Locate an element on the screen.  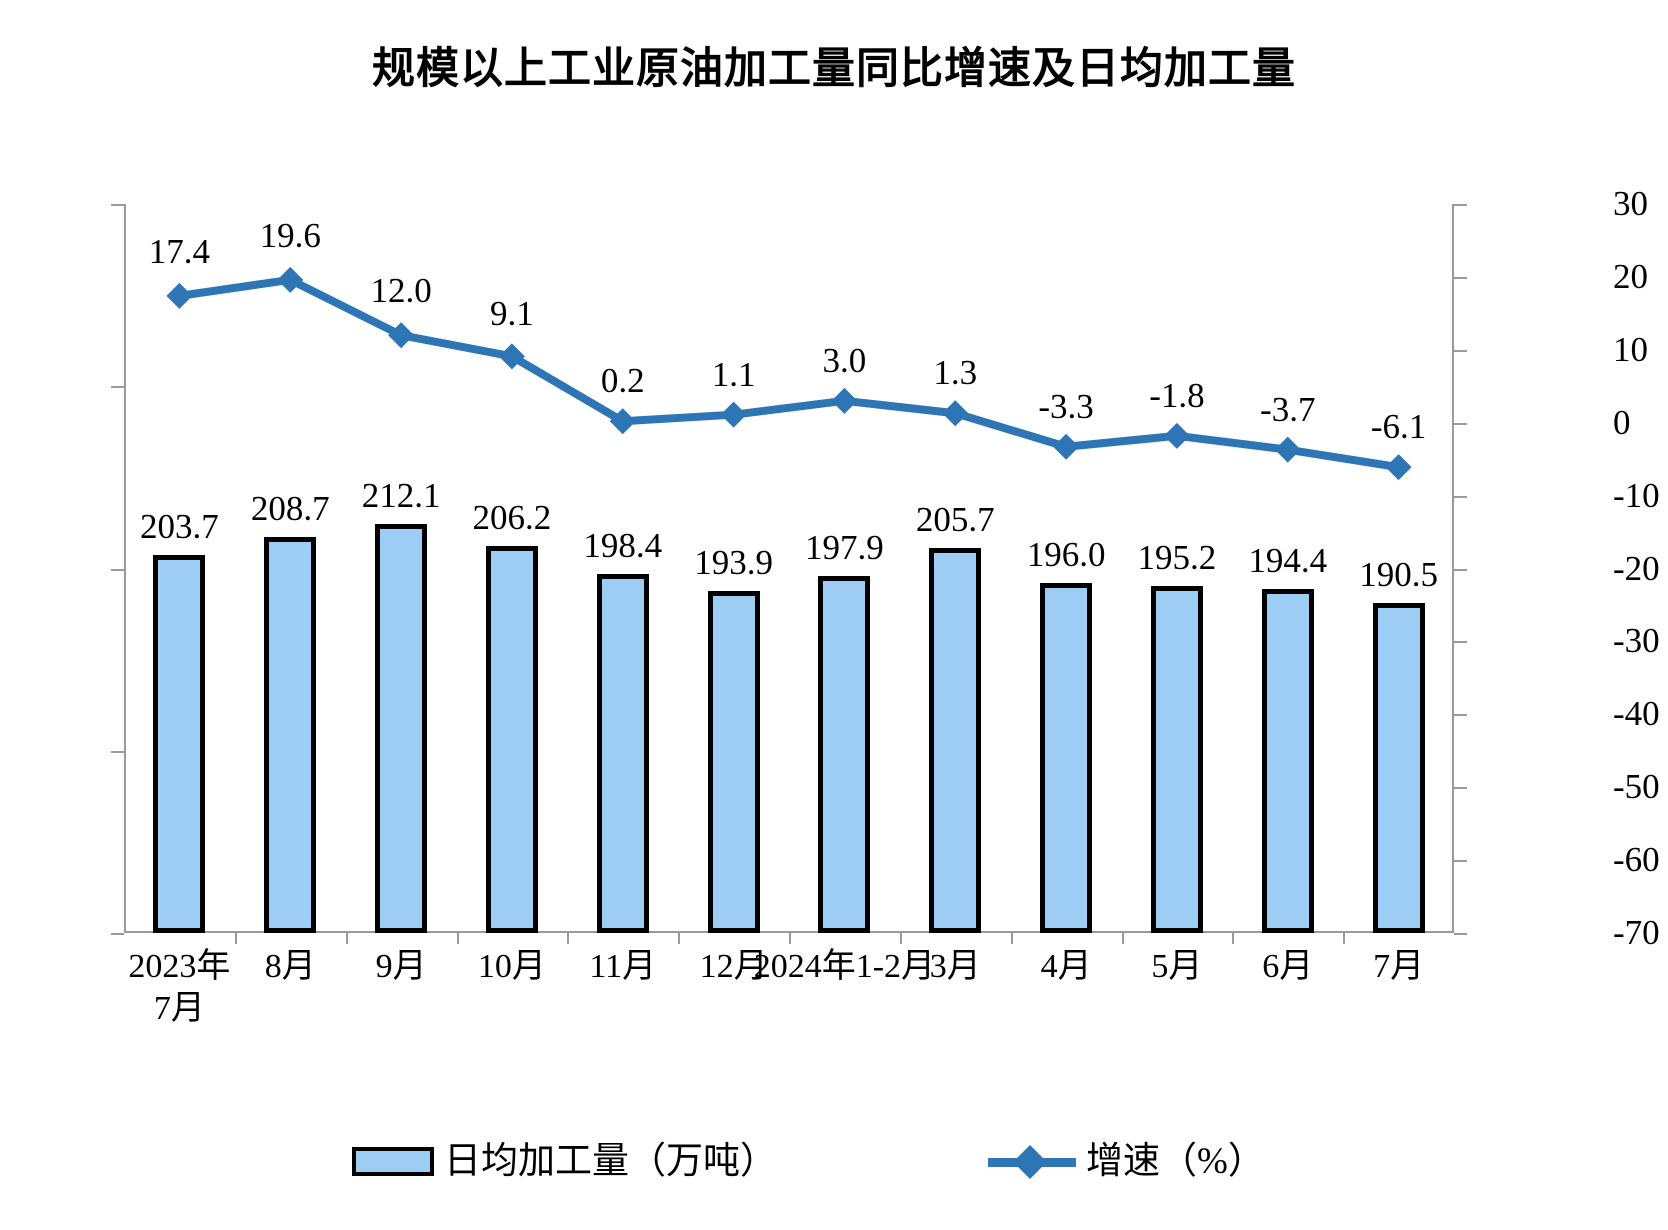
legend-item-line: 增速（%） is located at coordinates (1126, 1161).